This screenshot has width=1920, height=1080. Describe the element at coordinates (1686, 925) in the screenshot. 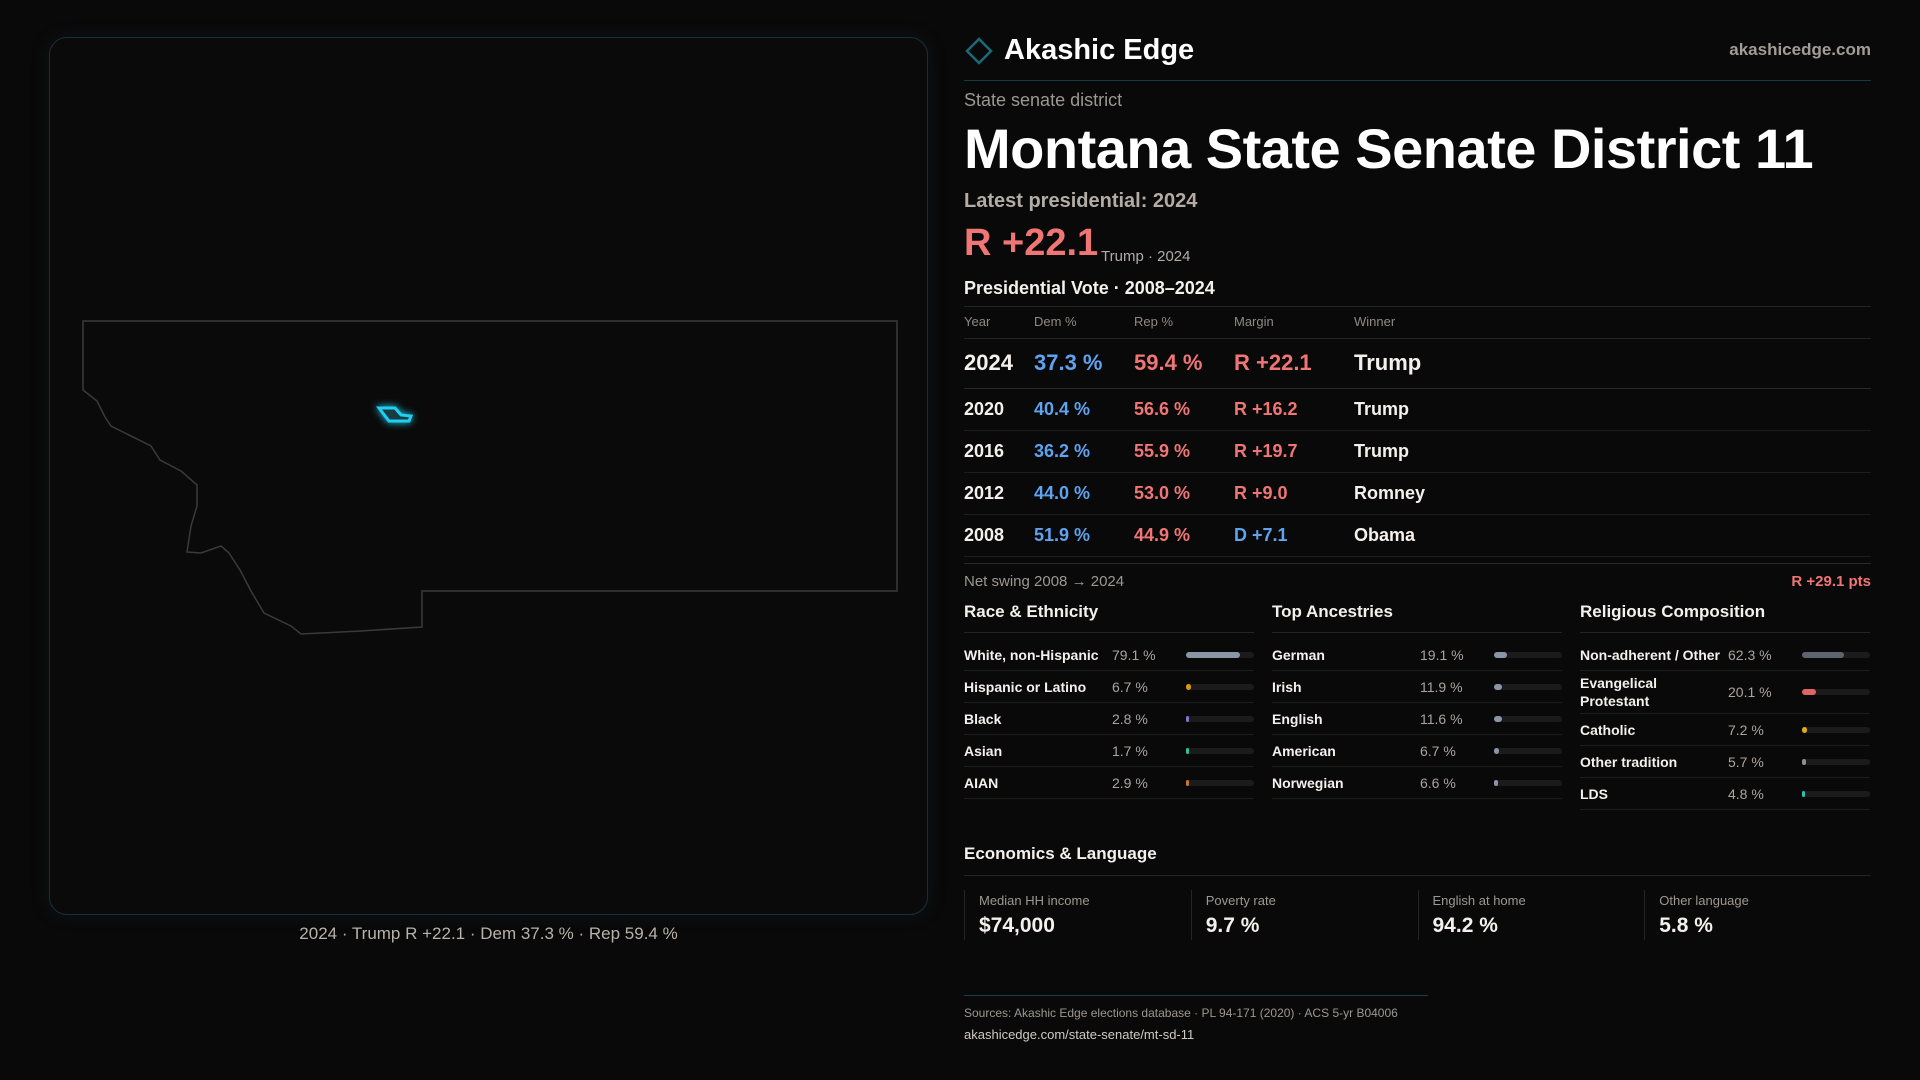

I see `stat-value: 5.8 %` at that location.